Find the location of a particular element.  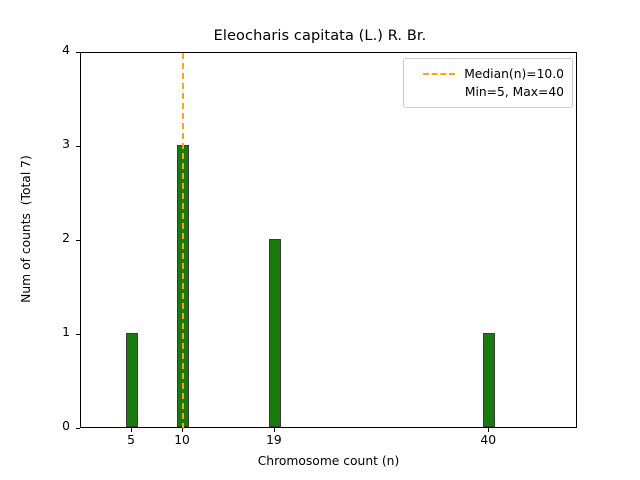

x-axis-label: Chromosome count (n) is located at coordinates (328, 461).